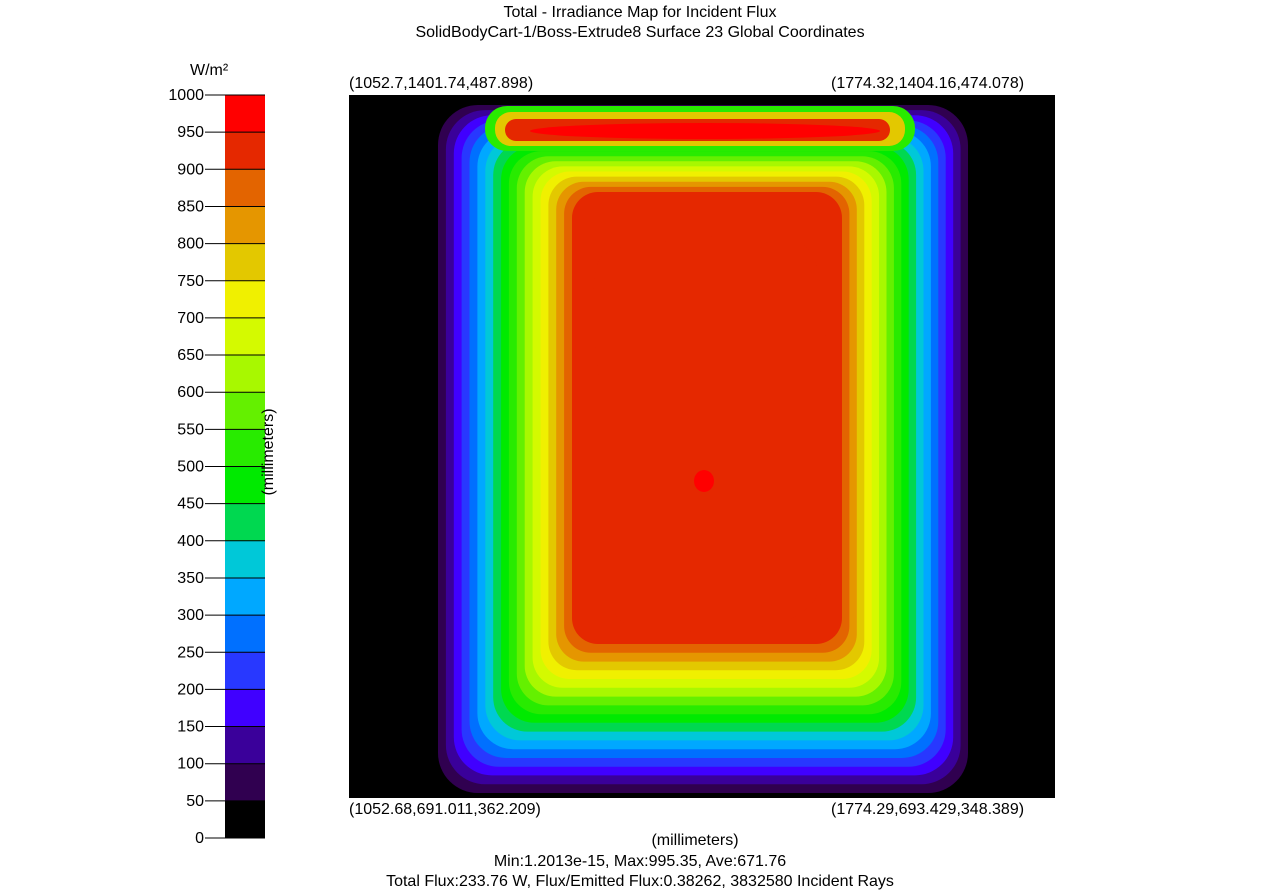  Describe the element at coordinates (190, 169) in the screenshot. I see `colorbar-tick-label: 900` at that location.